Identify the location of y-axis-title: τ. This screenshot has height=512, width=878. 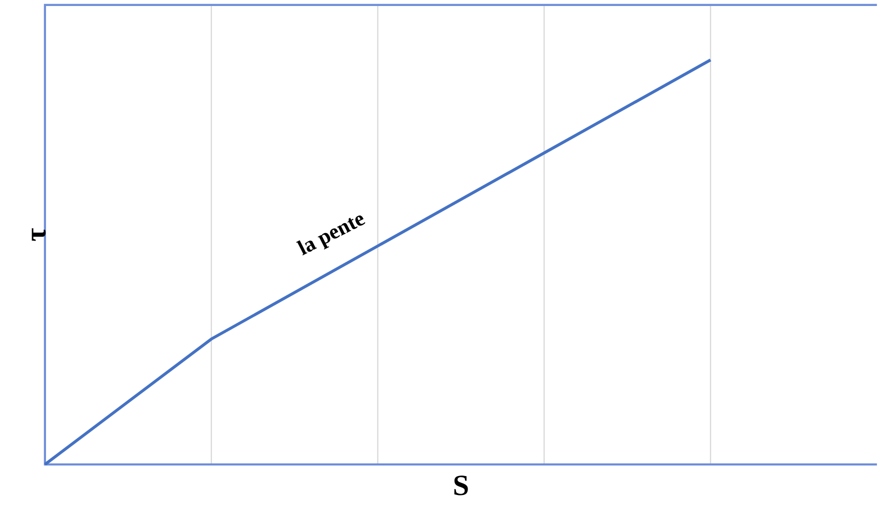
(39, 234).